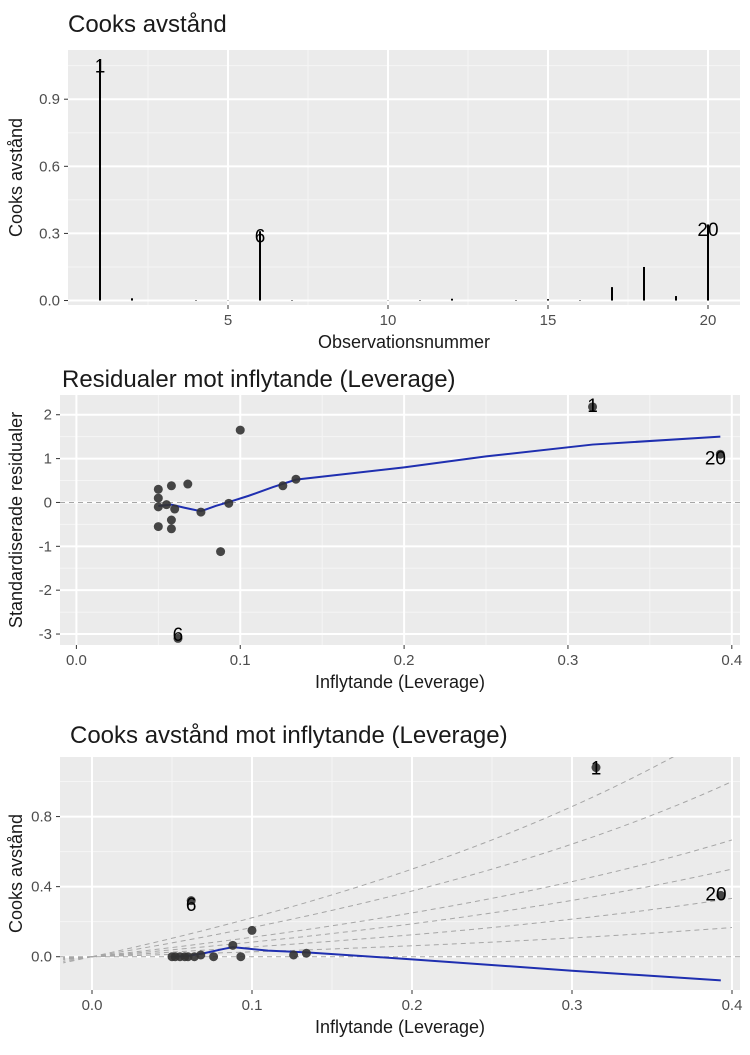 The image size is (750, 1055). What do you see at coordinates (45, 590) in the screenshot?
I see `y-tick-label: -2` at bounding box center [45, 590].